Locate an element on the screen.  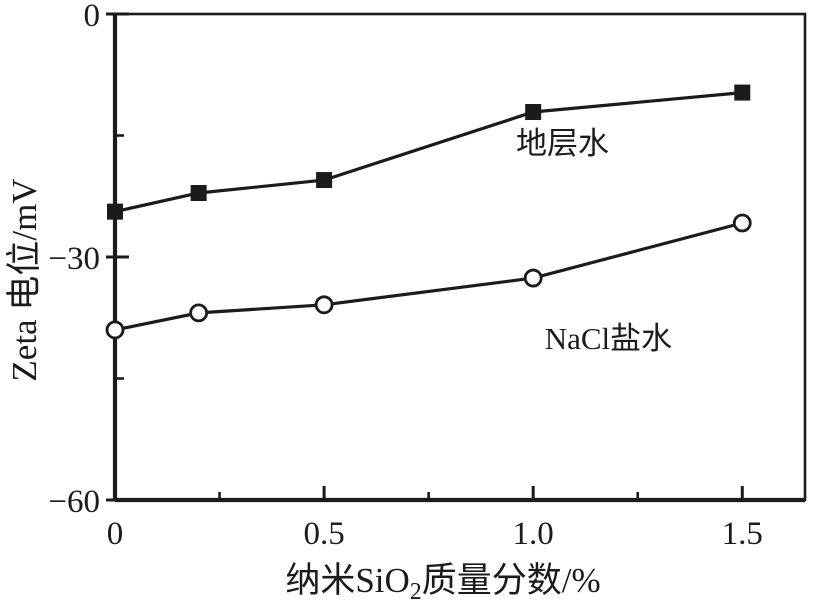
y-tick-label-2: −60 is located at coordinates (74, 502).